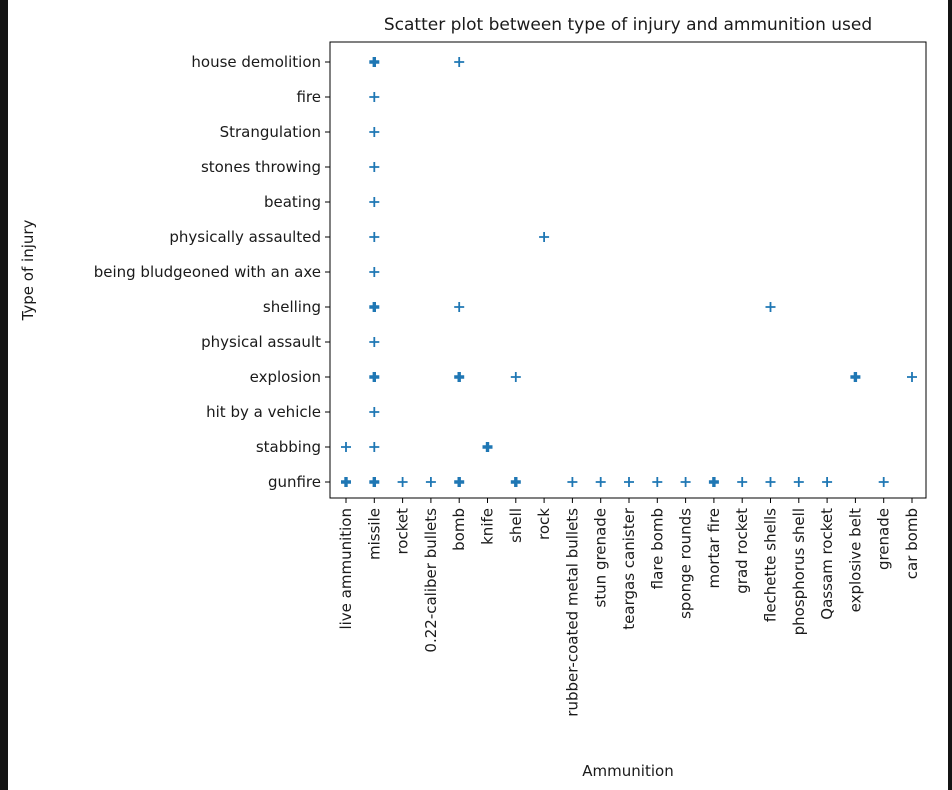  Describe the element at coordinates (256, 62) in the screenshot. I see `y-tick-label-house-demolition: house demolition` at that location.